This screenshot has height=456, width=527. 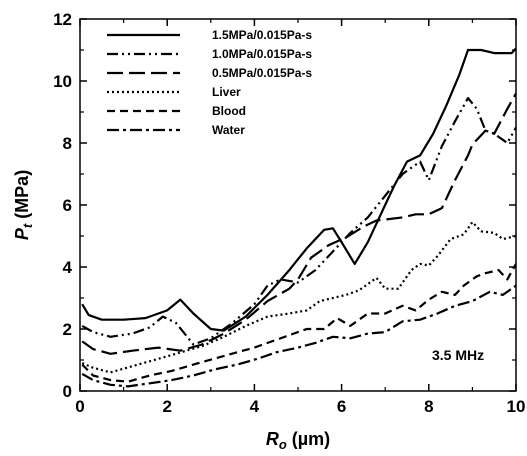 I want to click on y-axis-title: Pt (MPa), so click(x=23, y=205).